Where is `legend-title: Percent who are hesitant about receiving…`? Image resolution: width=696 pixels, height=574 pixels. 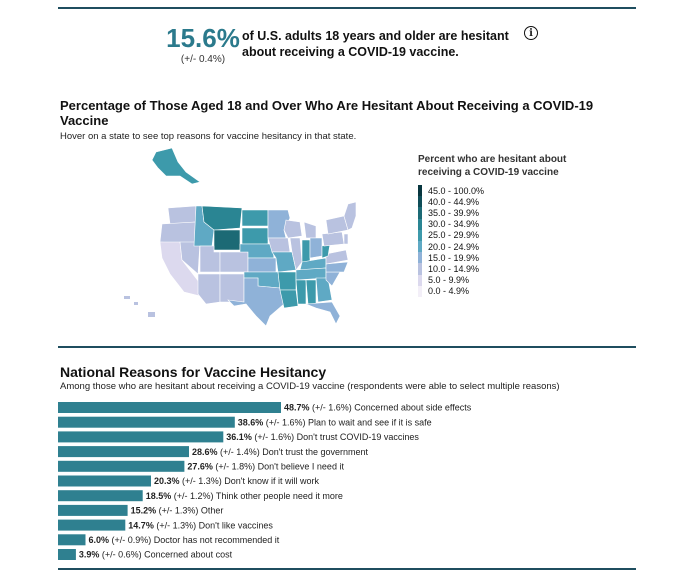 legend-title: Percent who are hesitant about receiving… is located at coordinates (492, 166).